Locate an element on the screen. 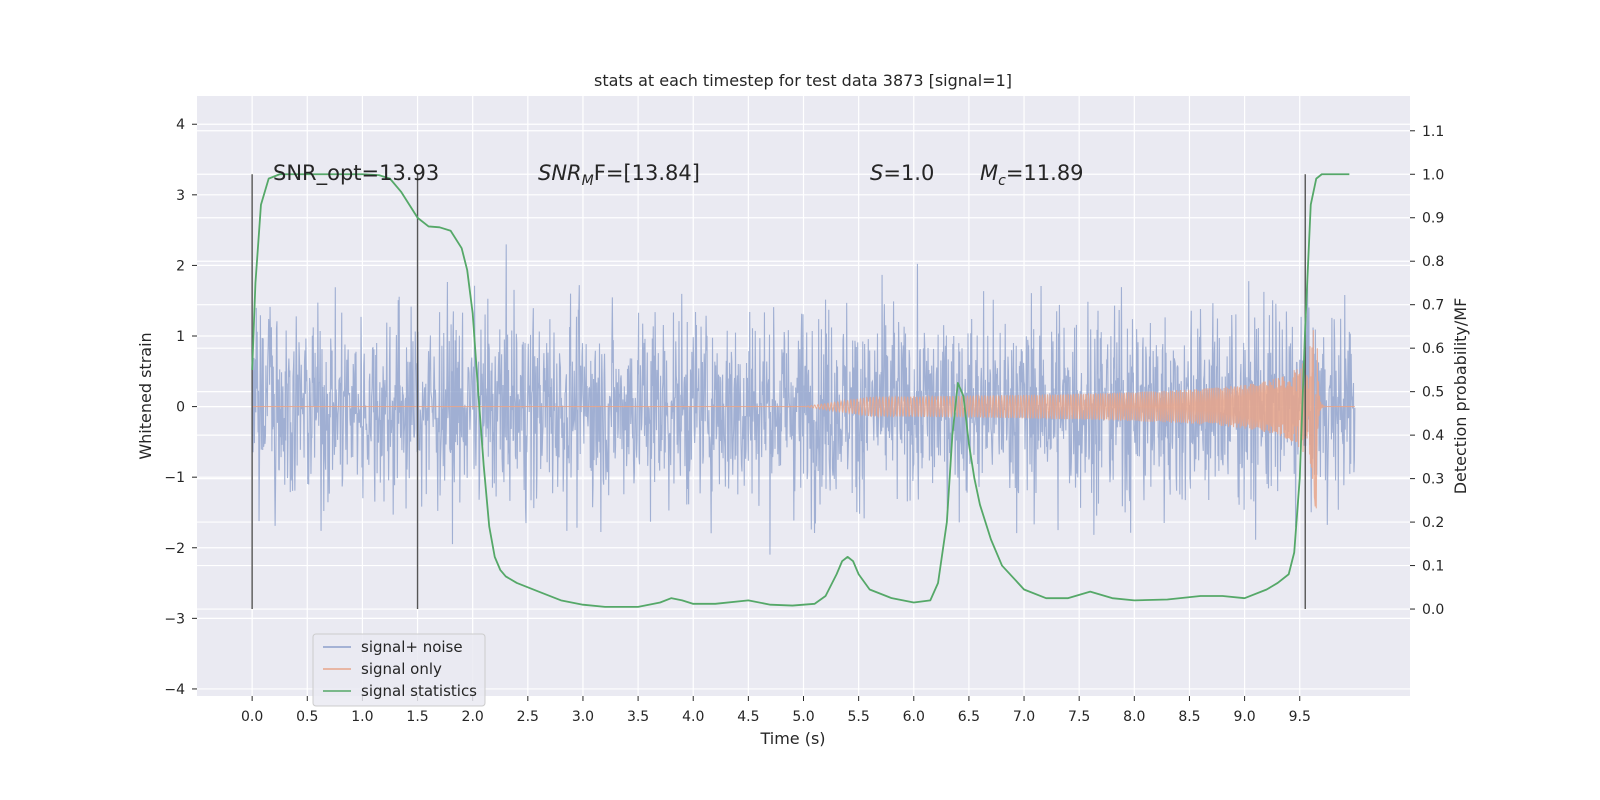 The height and width of the screenshot is (800, 1600). x-tick-label: 9.0 is located at coordinates (1244, 717).